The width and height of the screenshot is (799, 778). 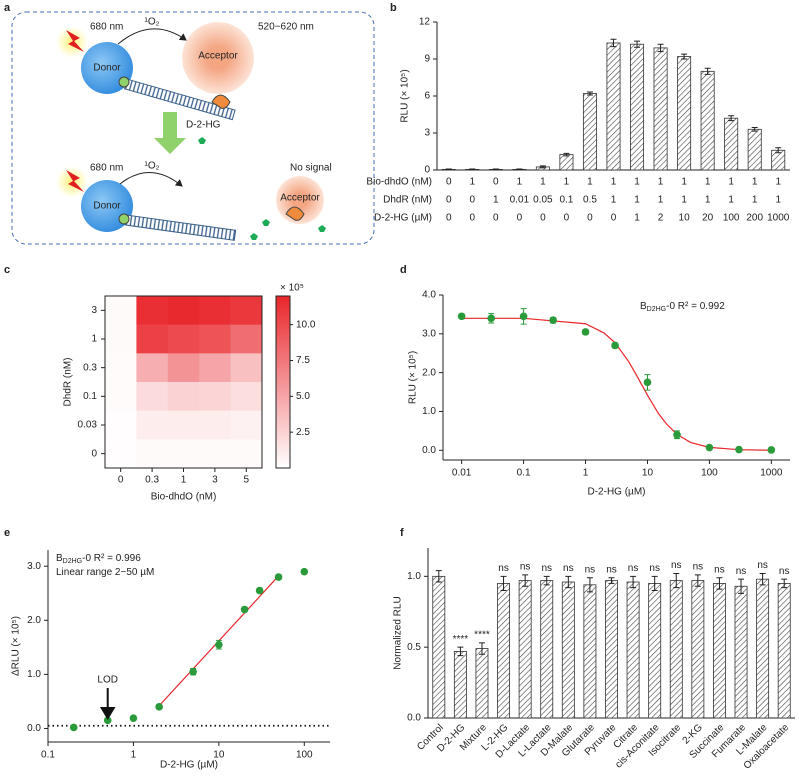 I want to click on panel-letter: d, so click(x=403, y=270).